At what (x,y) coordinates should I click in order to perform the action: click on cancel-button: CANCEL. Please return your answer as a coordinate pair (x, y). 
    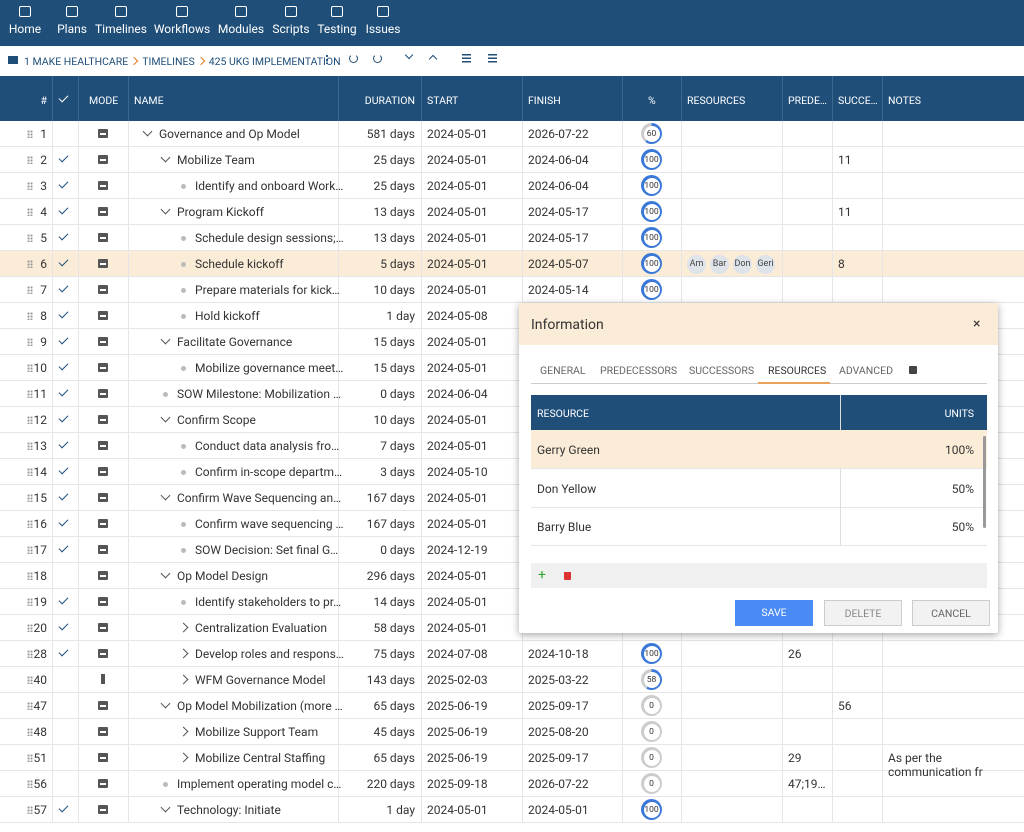
    Looking at the image, I should click on (951, 613).